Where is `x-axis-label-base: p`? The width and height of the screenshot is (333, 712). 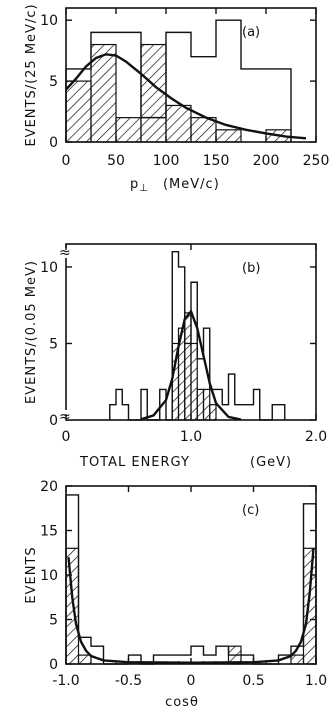
x-axis-label-base: p is located at coordinates (134, 184).